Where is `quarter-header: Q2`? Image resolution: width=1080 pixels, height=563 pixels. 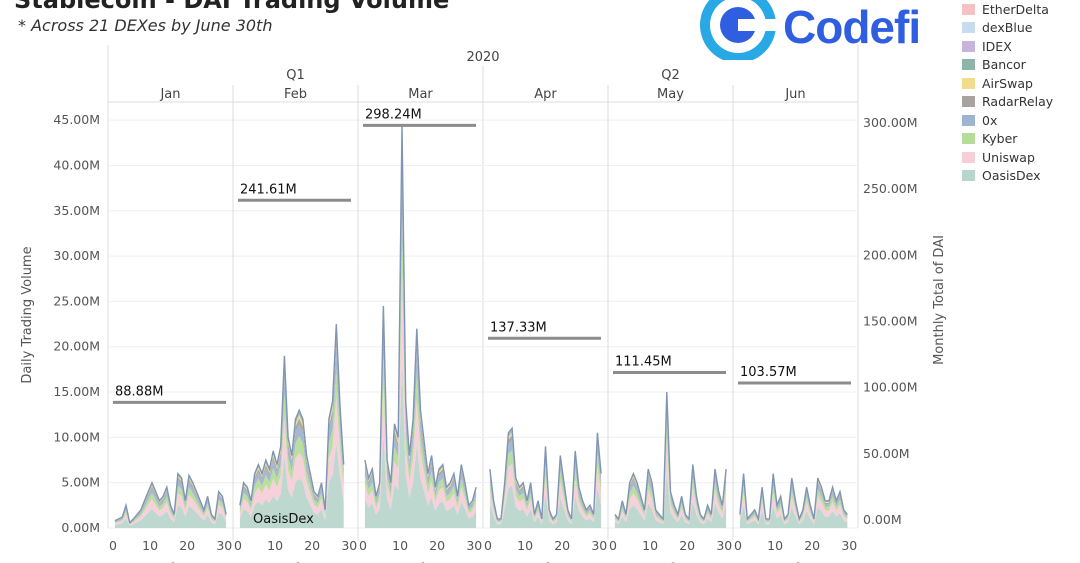
quarter-header: Q2 is located at coordinates (670, 75).